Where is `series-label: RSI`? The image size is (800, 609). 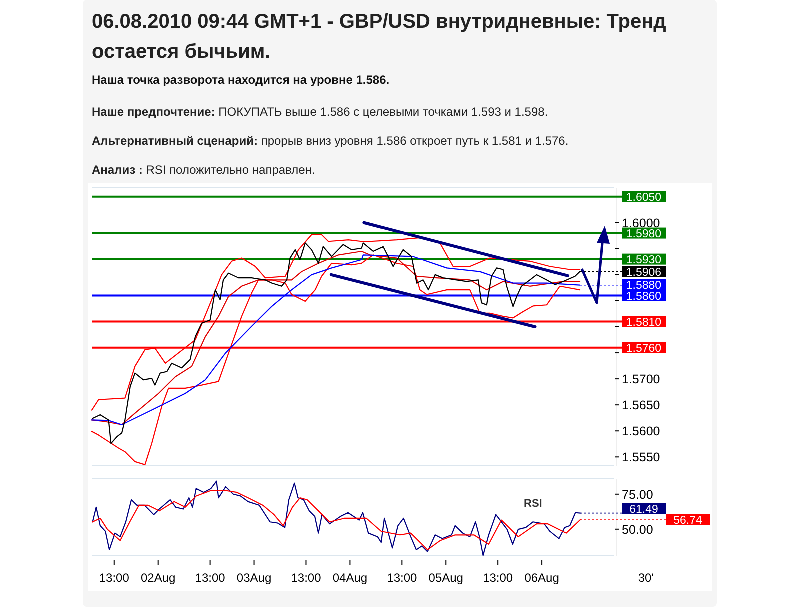 series-label: RSI is located at coordinates (533, 504).